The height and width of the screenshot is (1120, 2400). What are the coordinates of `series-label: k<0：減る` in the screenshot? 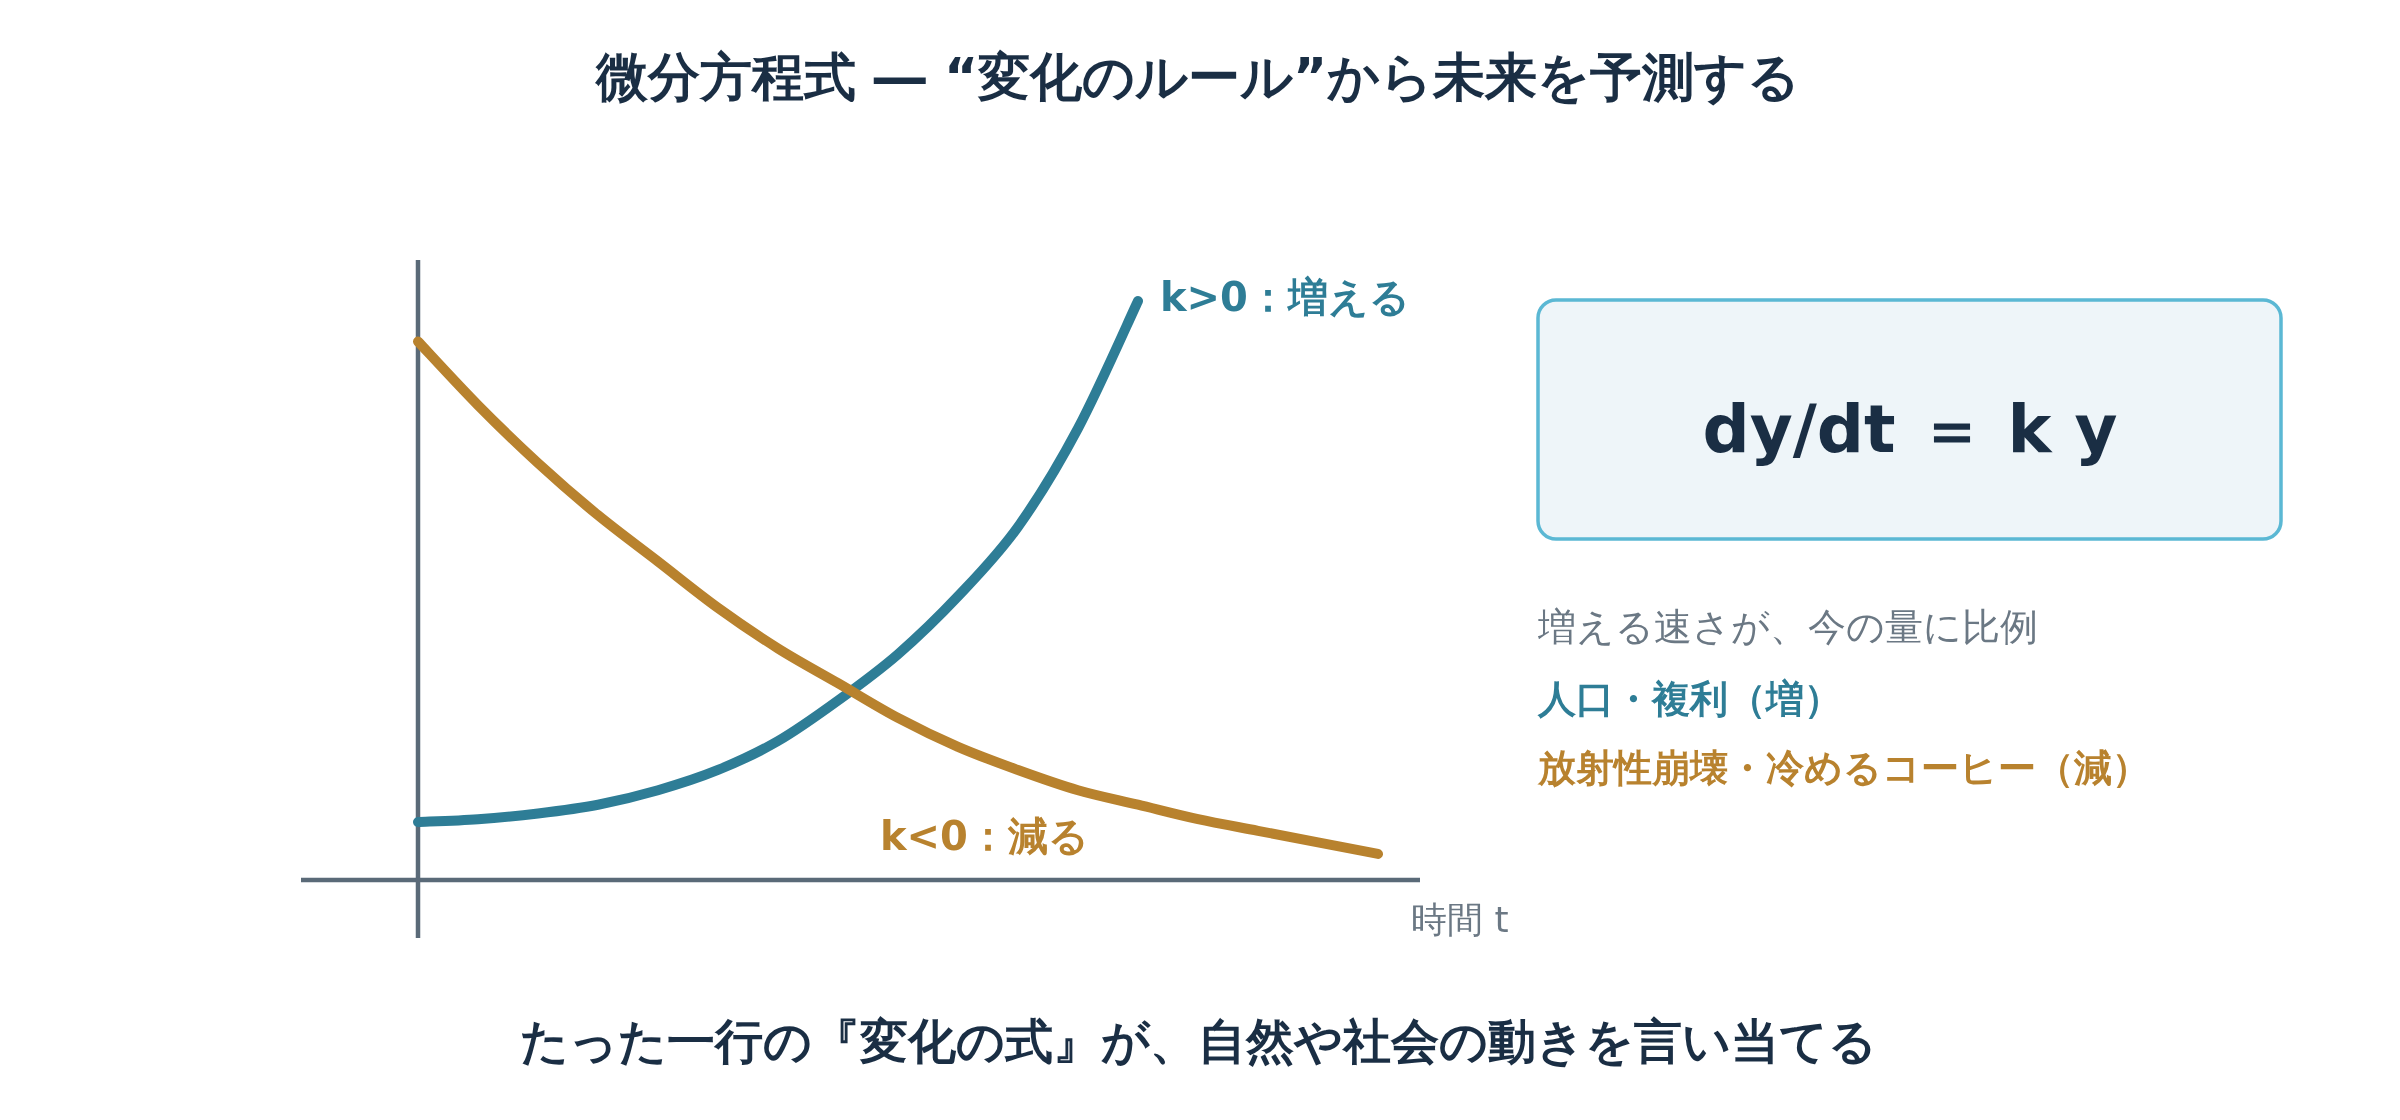 It's located at (984, 836).